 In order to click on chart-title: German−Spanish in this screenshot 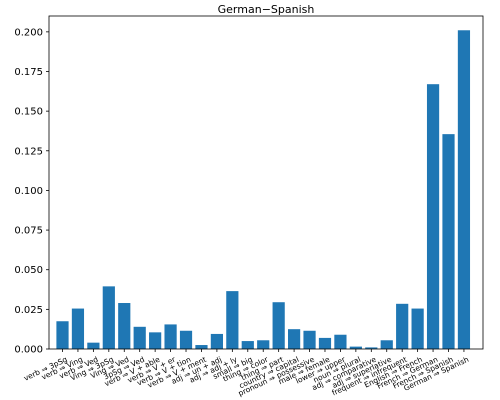, I will do `click(266, 9)`.